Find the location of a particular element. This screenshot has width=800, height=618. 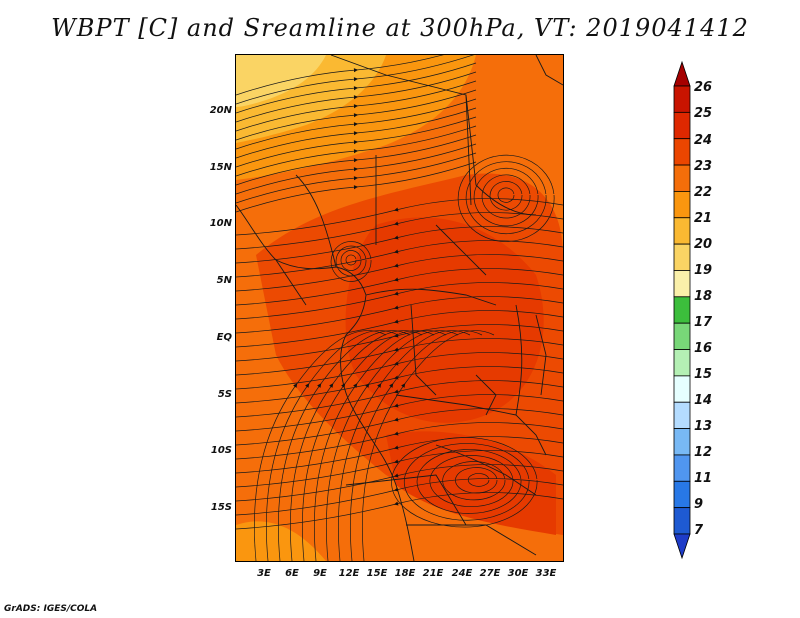

lon-label-9e: 9E is located at coordinates (320, 573).